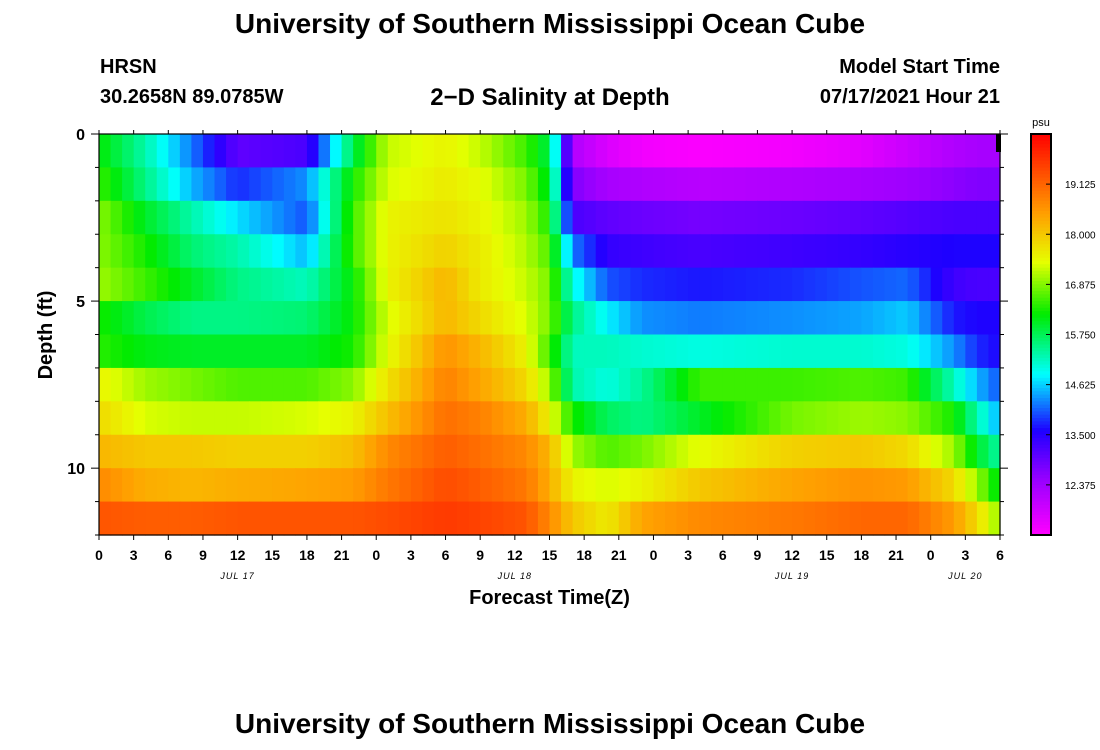 Image resolution: width=1100 pixels, height=750 pixels. Describe the element at coordinates (307, 555) in the screenshot. I see `x-tick-label: 18` at that location.